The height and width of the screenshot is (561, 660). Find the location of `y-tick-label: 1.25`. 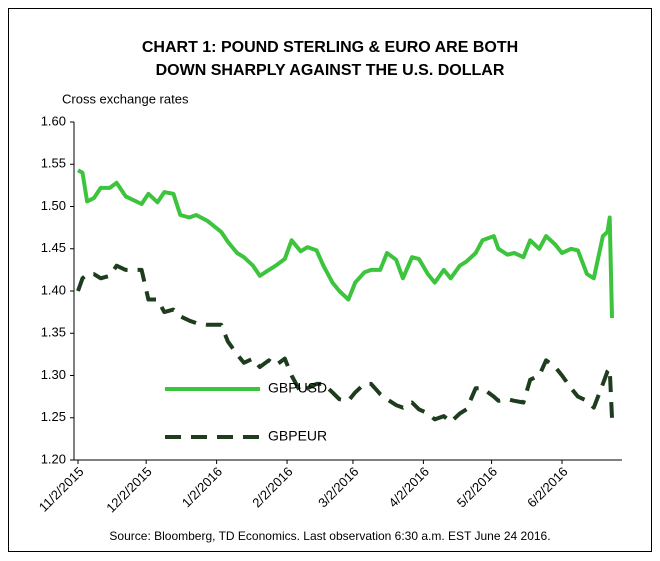

y-tick-label: 1.25 is located at coordinates (53, 416).